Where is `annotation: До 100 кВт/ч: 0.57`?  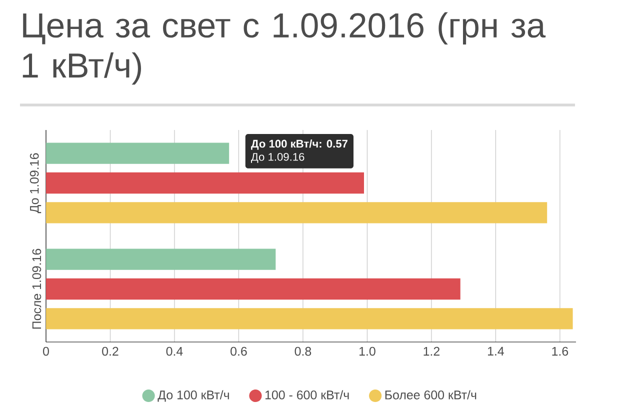
annotation: До 100 кВт/ч: 0.57 is located at coordinates (299, 145).